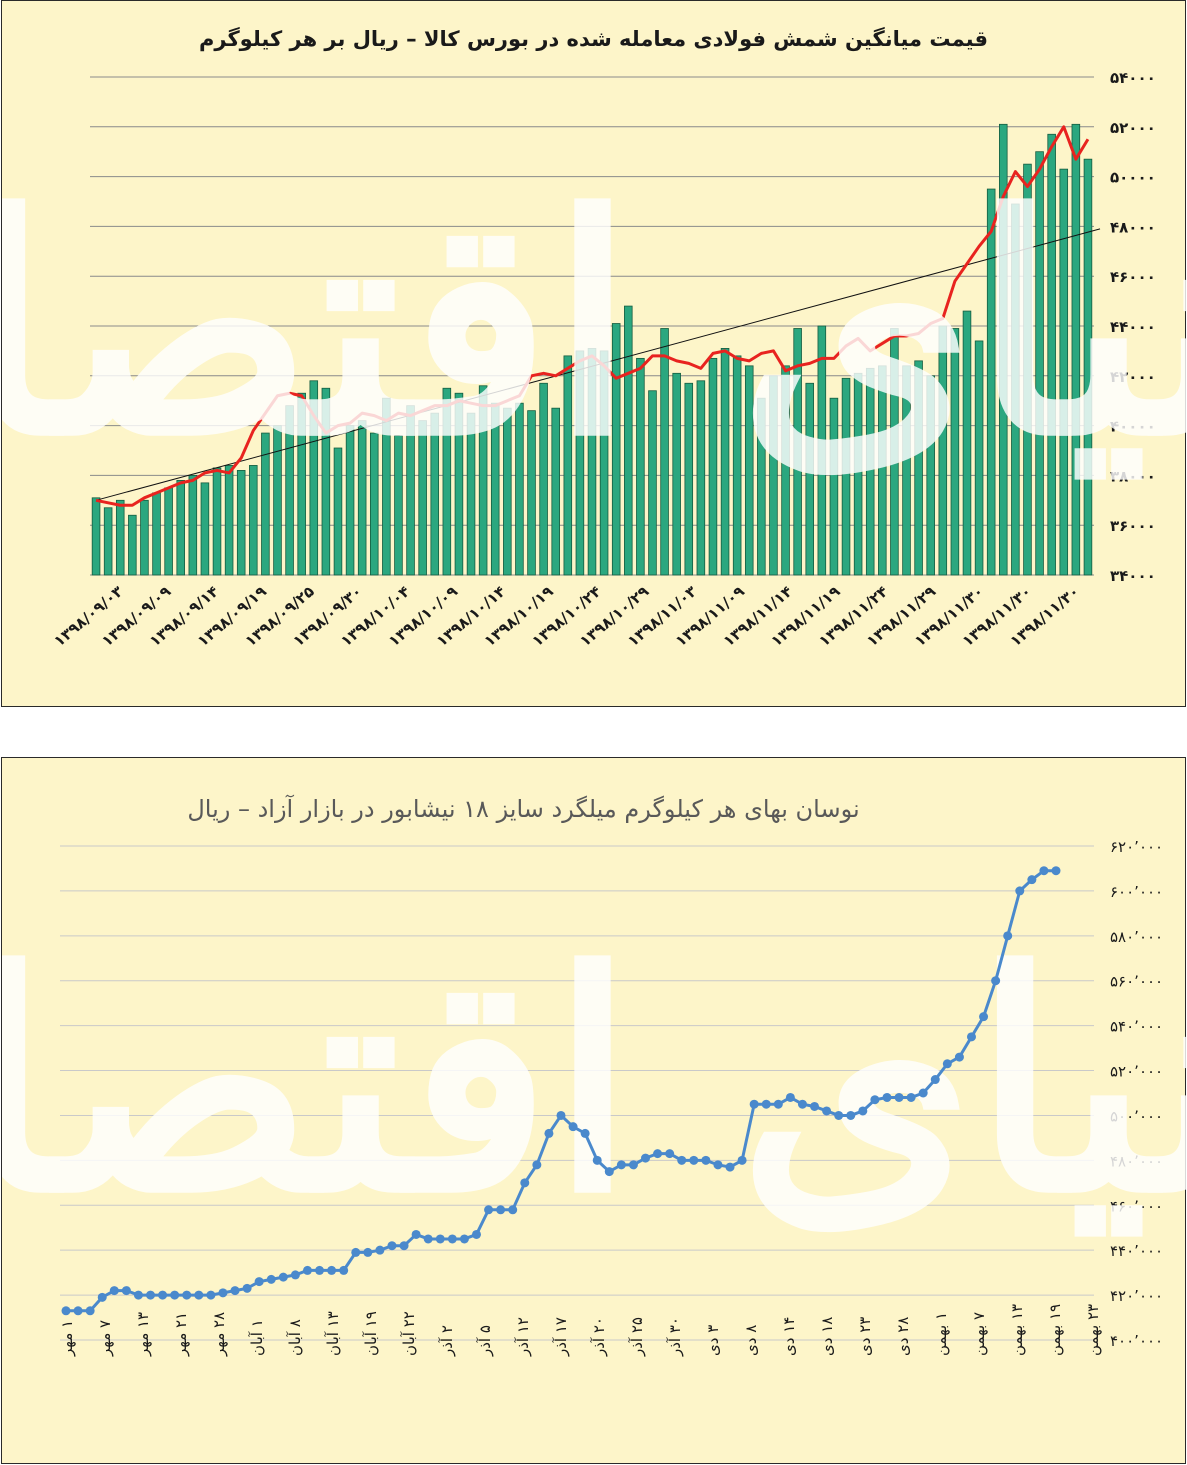 This screenshot has height=1465, width=1187. Describe the element at coordinates (143, 1334) in the screenshot. I see `x-tick-label: ۱۳ مهر` at that location.